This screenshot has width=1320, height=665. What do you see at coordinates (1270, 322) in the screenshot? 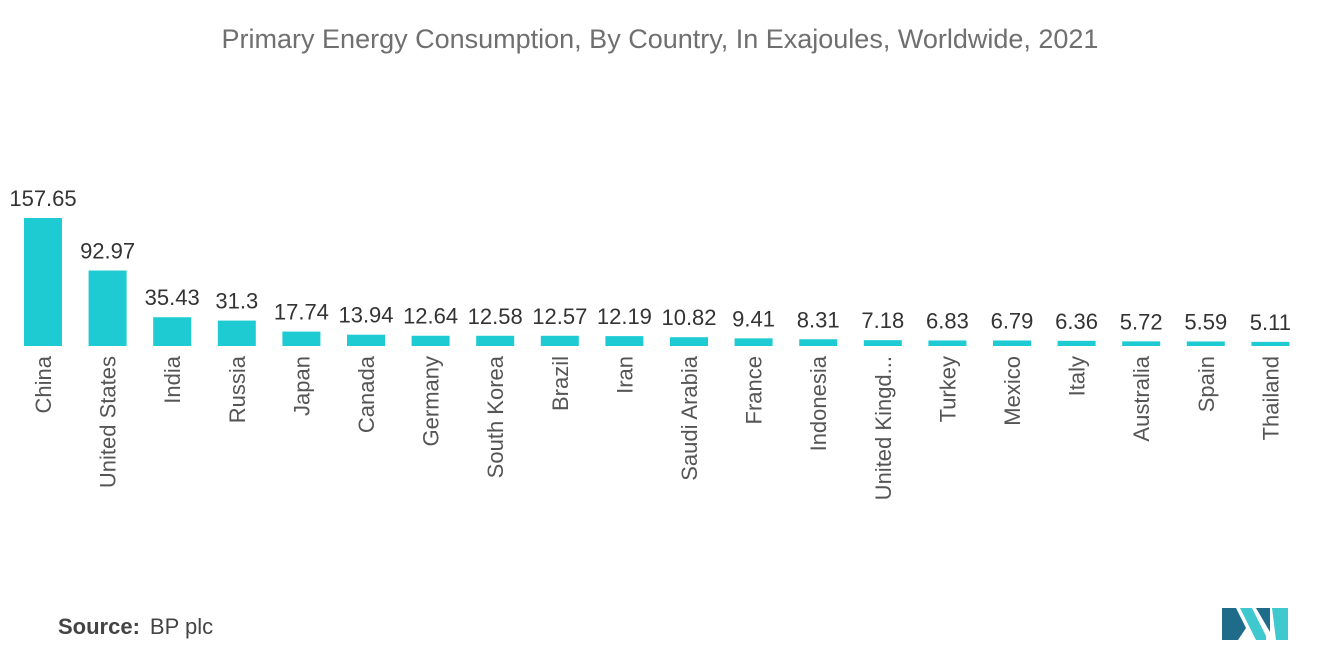
I see `value-label: 5.11` at bounding box center [1270, 322].